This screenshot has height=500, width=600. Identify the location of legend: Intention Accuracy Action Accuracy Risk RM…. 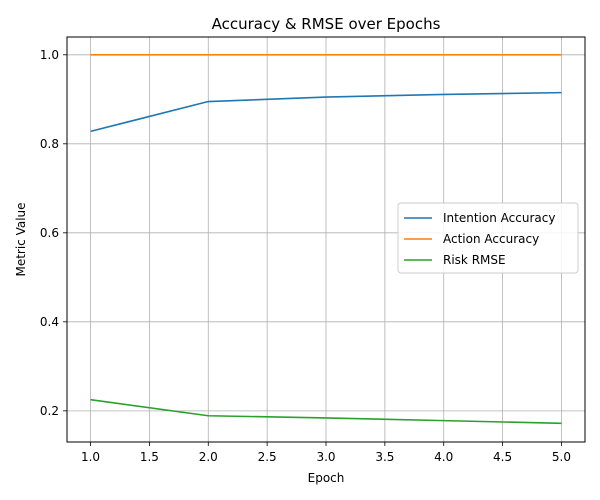
(488, 238).